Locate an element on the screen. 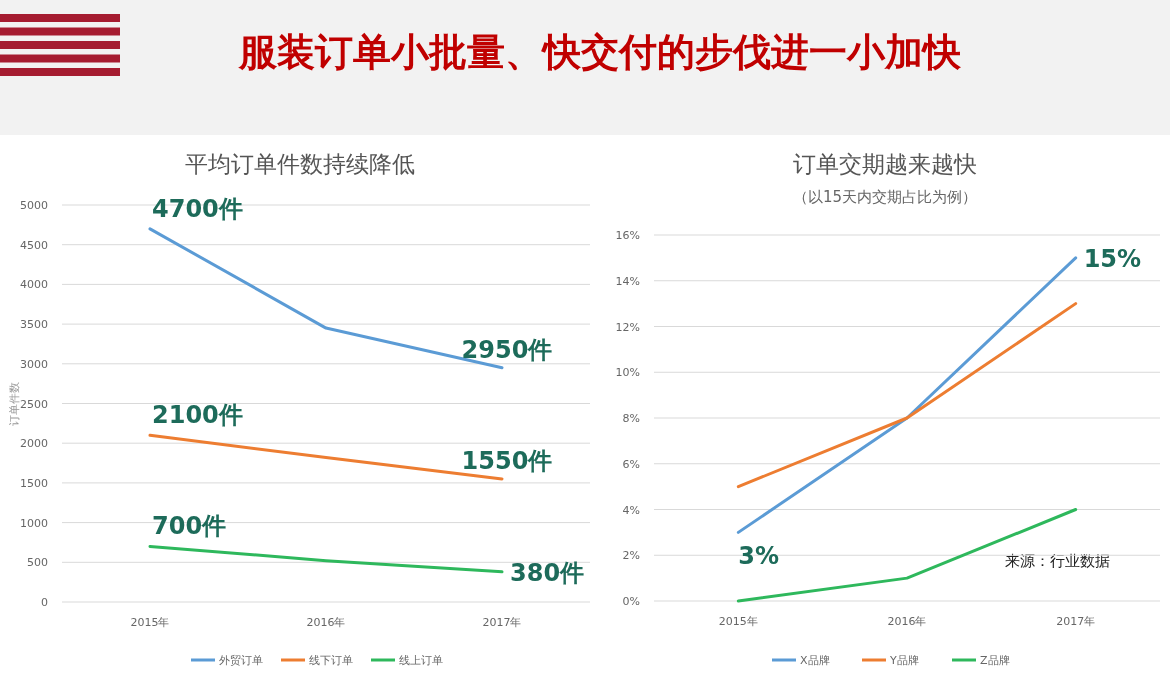  data-label: 4700件 is located at coordinates (197, 208).